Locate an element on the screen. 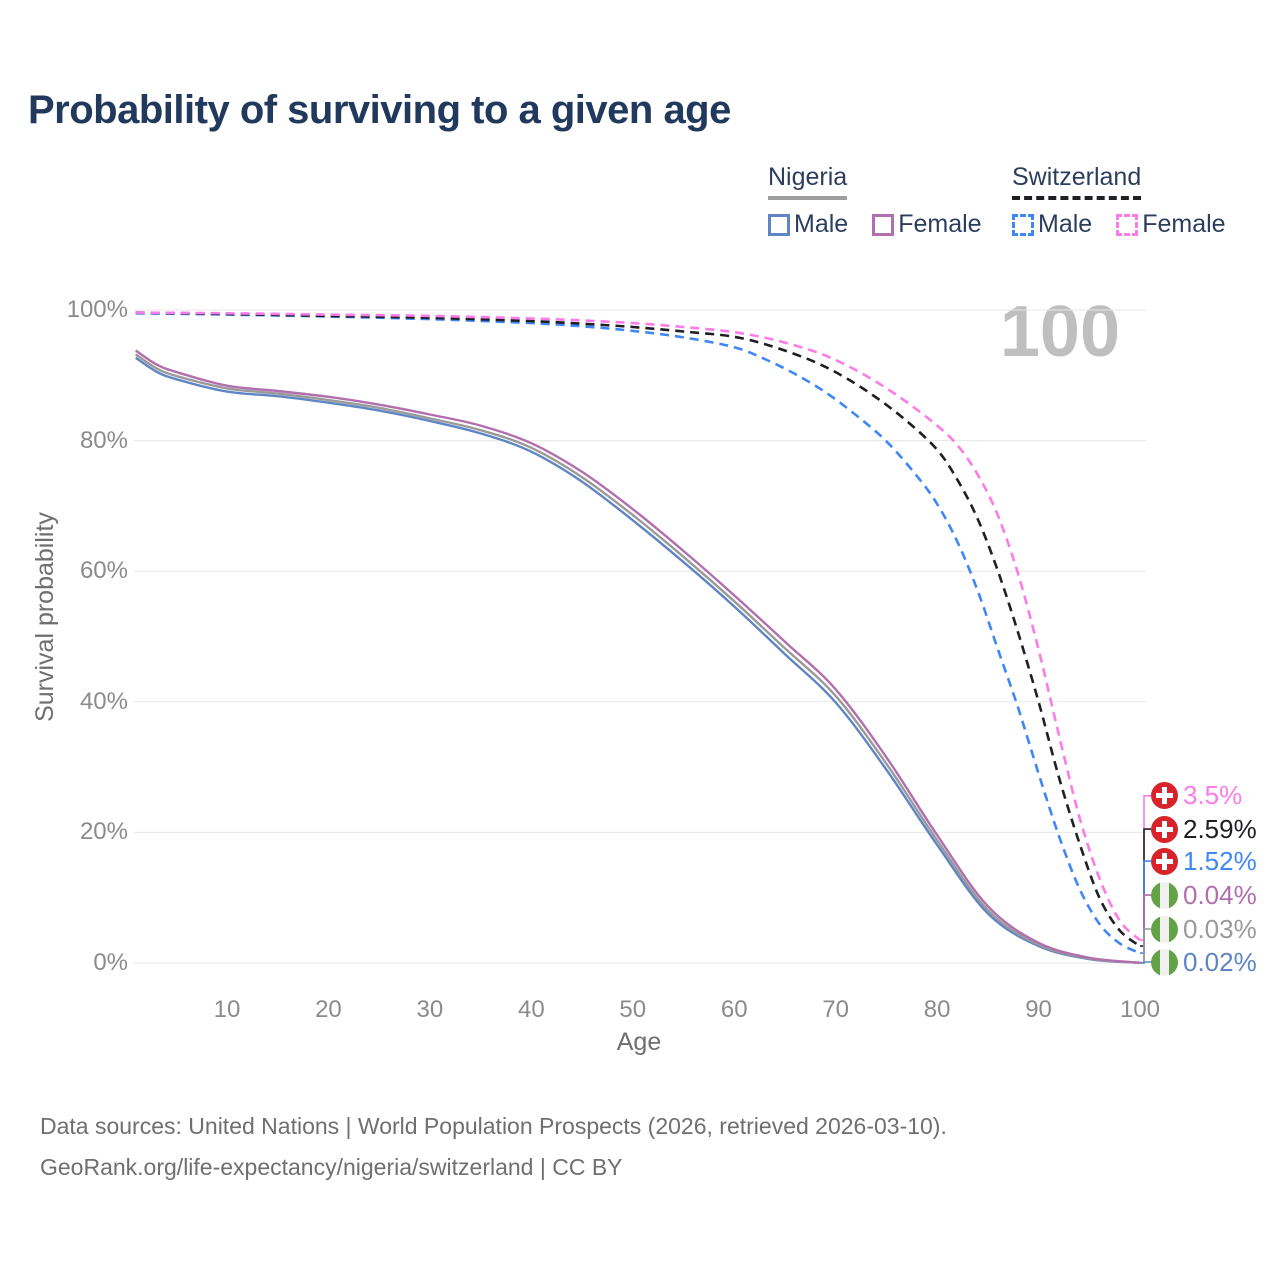 This screenshot has height=1280, width=1280. end-label-nigeria-male: 0.02% is located at coordinates (1204, 961).